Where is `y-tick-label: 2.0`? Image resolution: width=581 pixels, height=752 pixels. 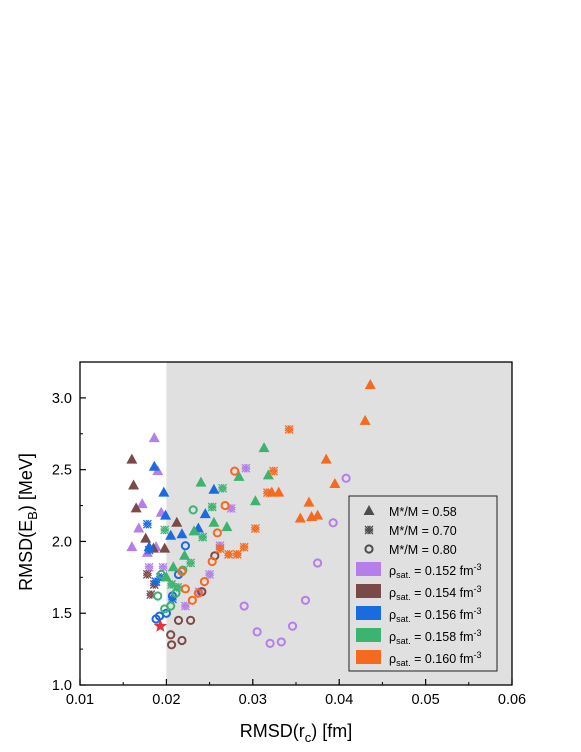
y-tick-label: 2.0 is located at coordinates (62, 542).